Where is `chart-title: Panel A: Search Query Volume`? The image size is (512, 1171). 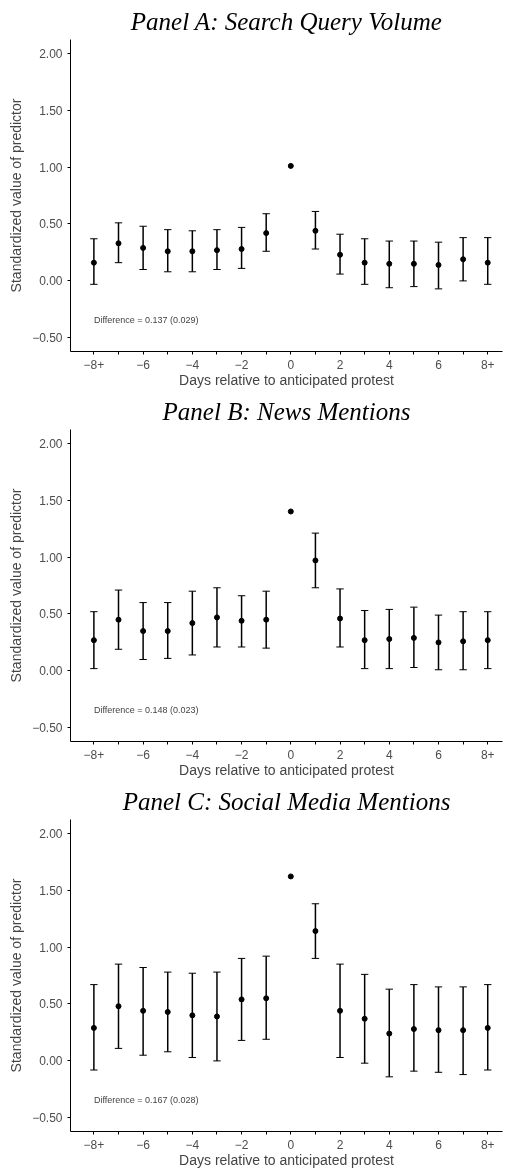
chart-title: Panel A: Search Query Volume is located at coordinates (285, 21).